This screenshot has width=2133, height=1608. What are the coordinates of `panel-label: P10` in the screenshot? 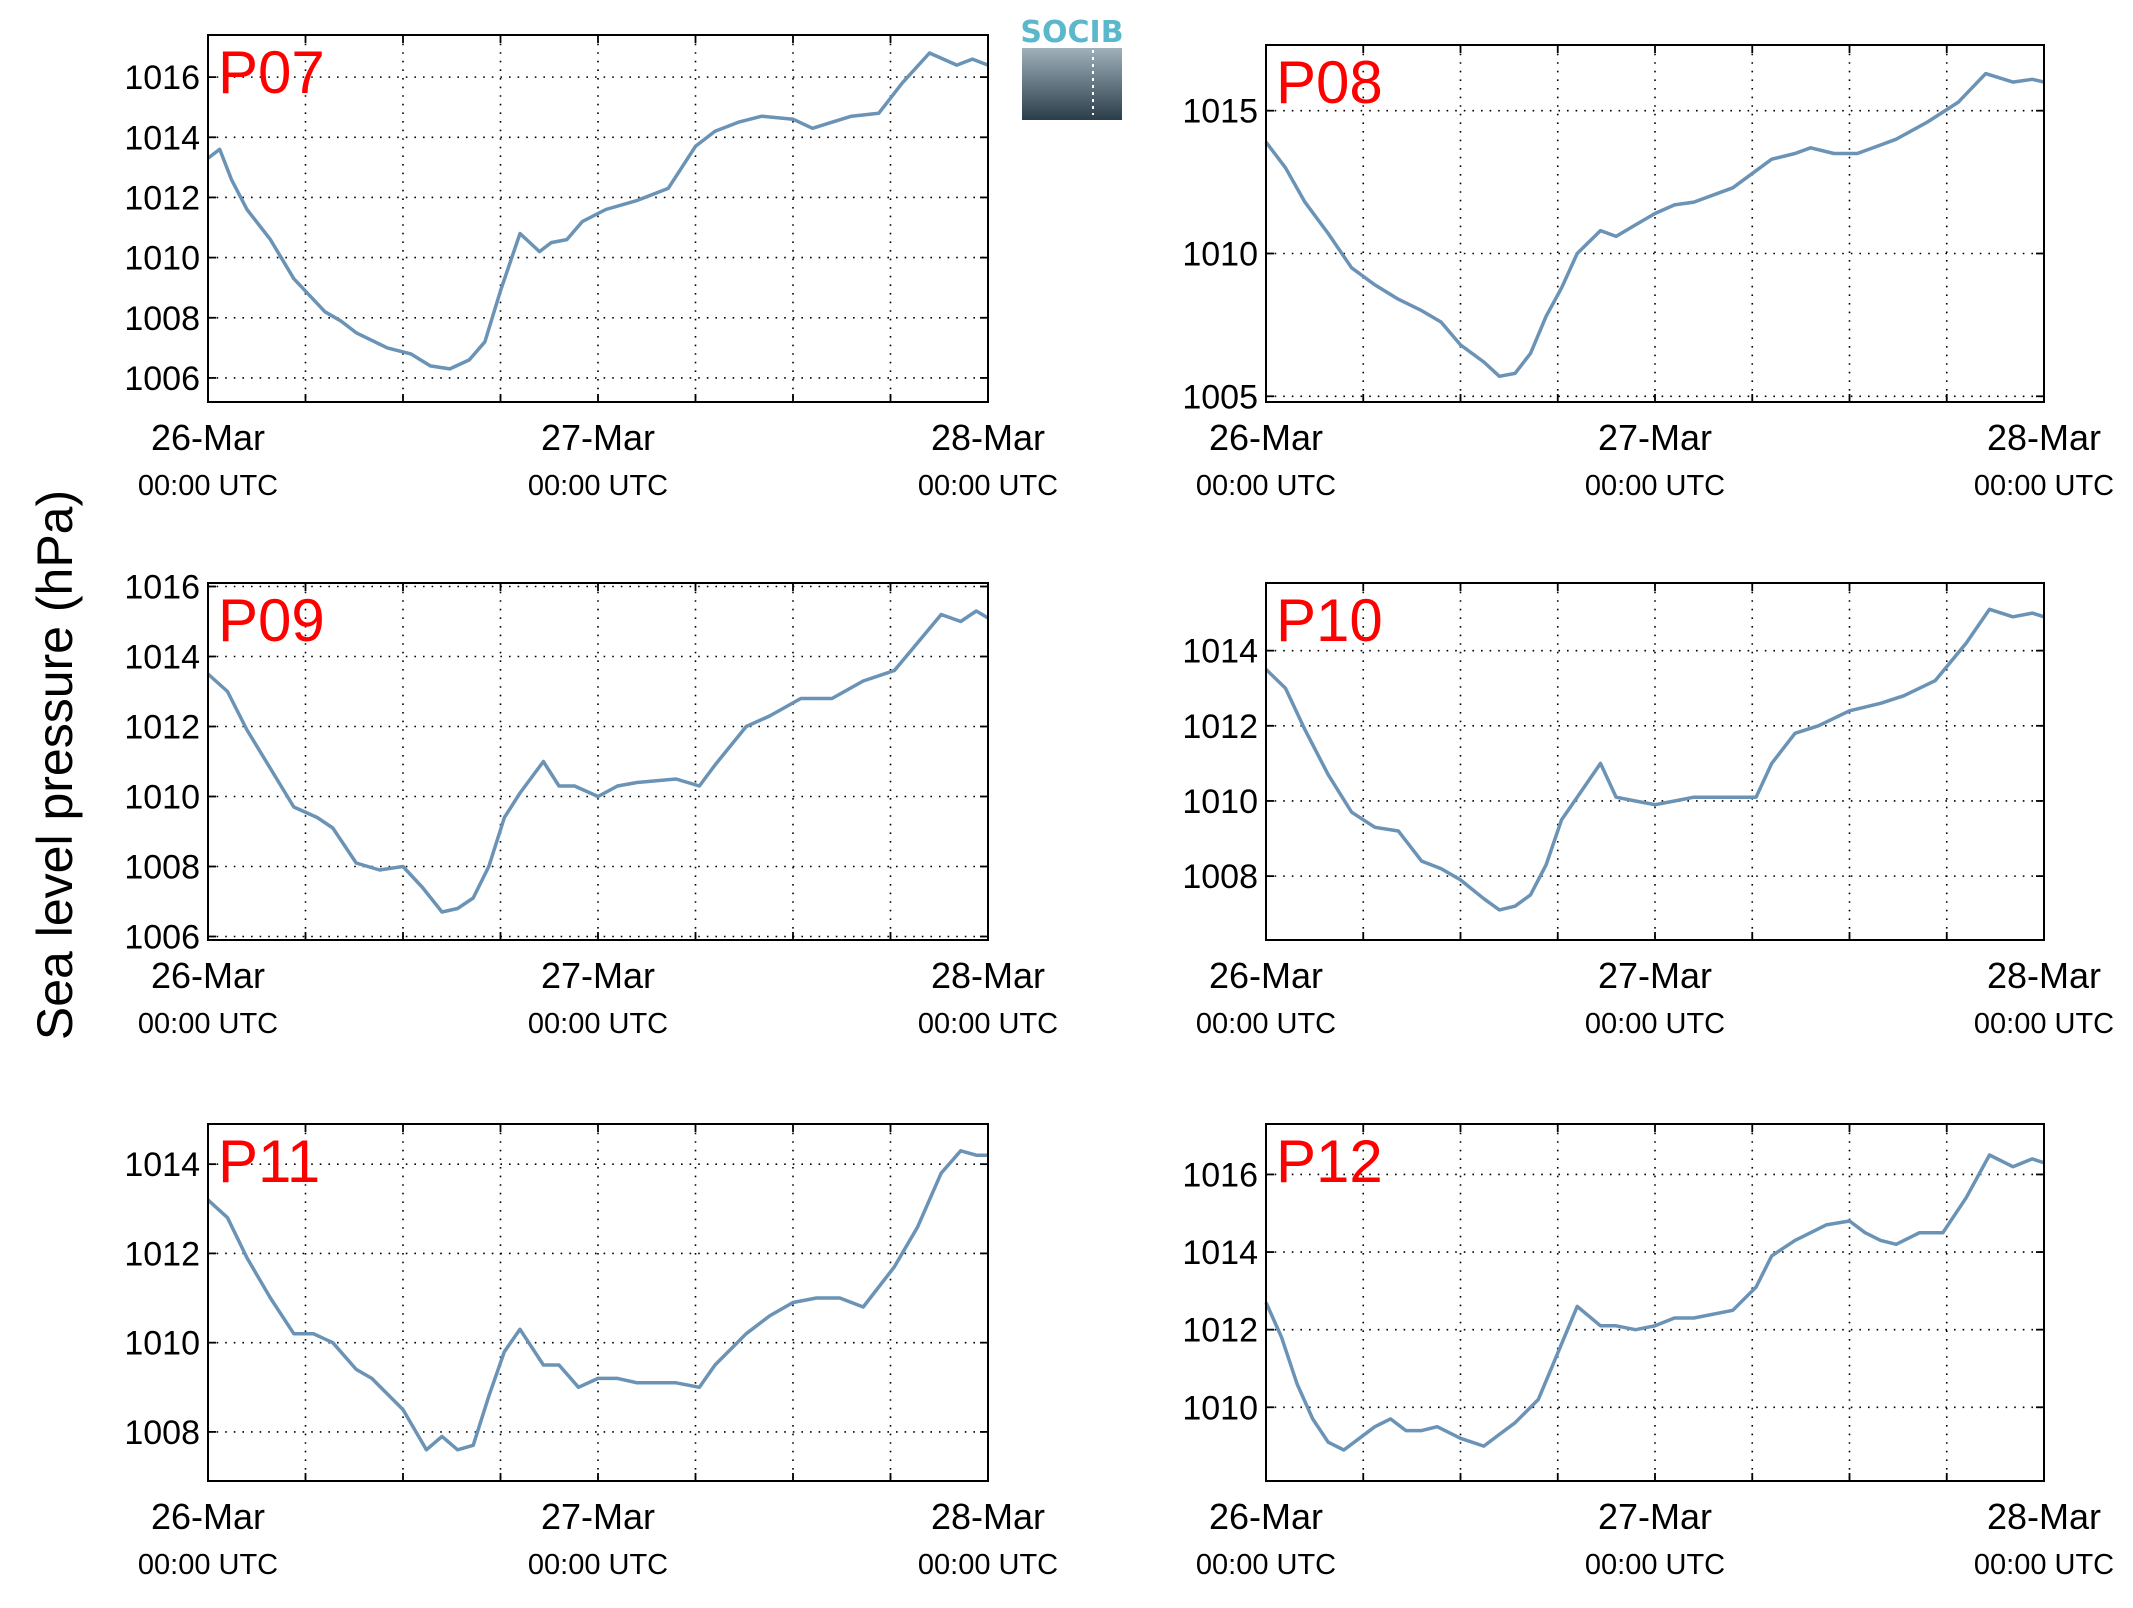 It's located at (1329, 620).